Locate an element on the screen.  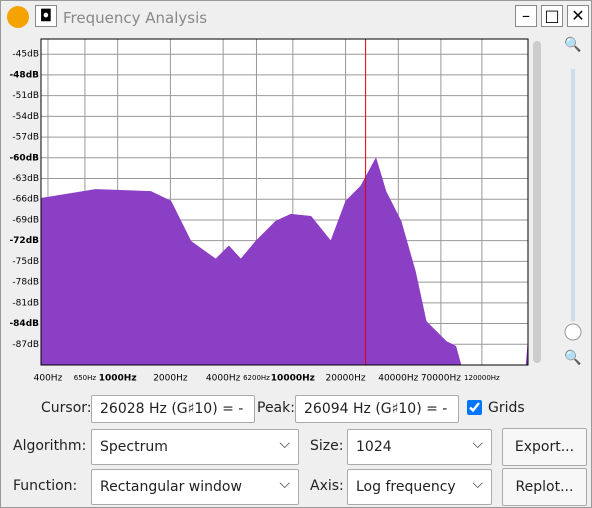
window-title: Frequency Analysis is located at coordinates (135, 18).